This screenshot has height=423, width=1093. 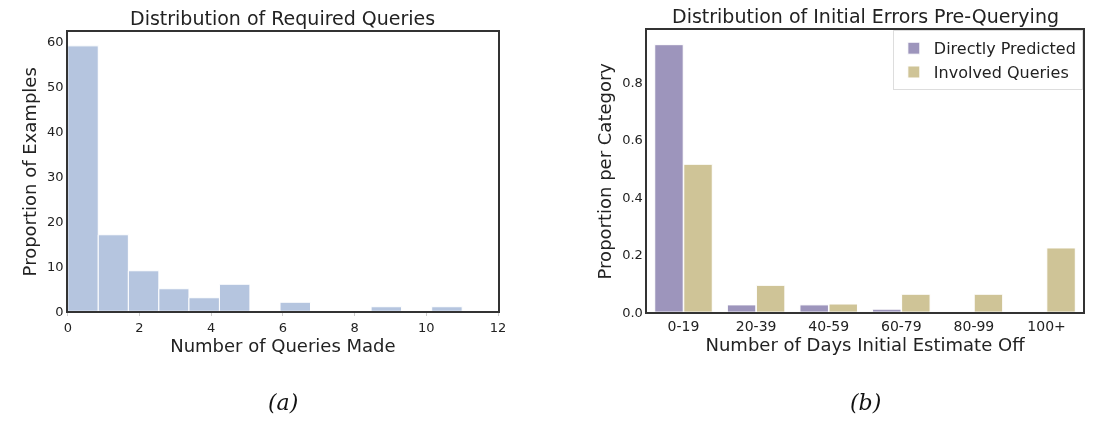 What do you see at coordinates (632, 197) in the screenshot?
I see `y-tick-label: 0.4` at bounding box center [632, 197].